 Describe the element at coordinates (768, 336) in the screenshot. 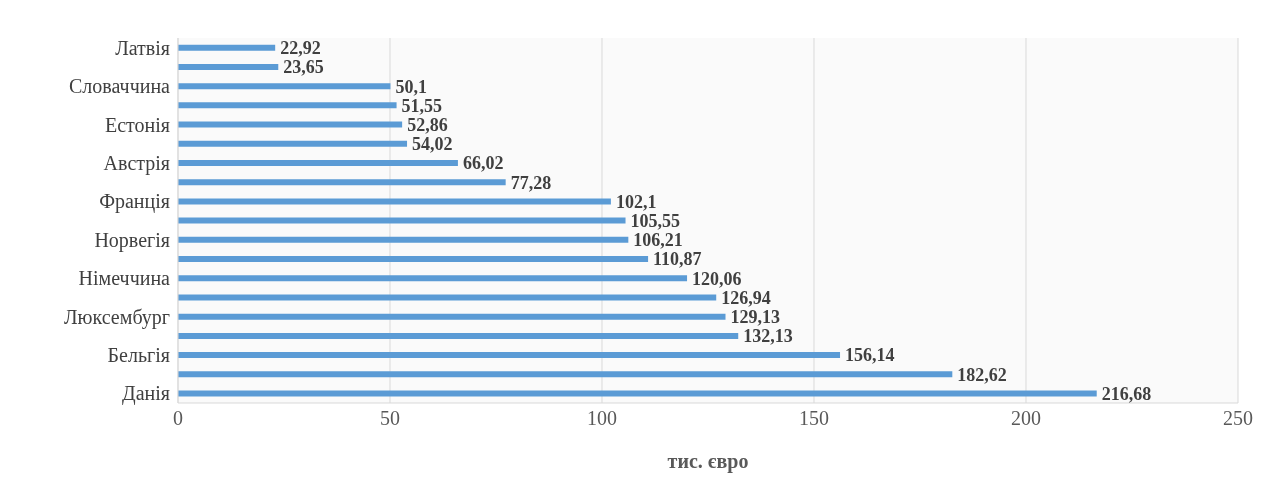

I see `data-label: 132,13` at that location.